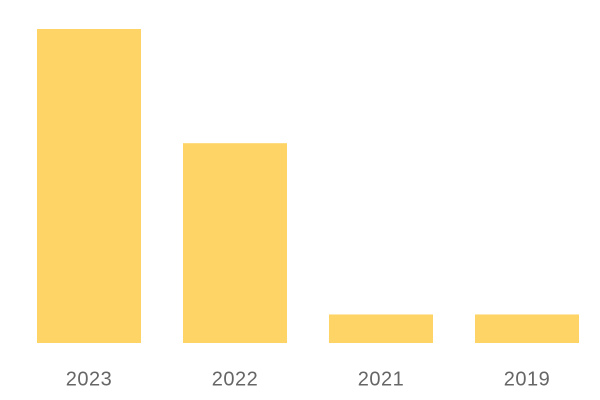 This screenshot has width=600, height=400. Describe the element at coordinates (527, 379) in the screenshot. I see `x-tick-label: 2019` at that location.